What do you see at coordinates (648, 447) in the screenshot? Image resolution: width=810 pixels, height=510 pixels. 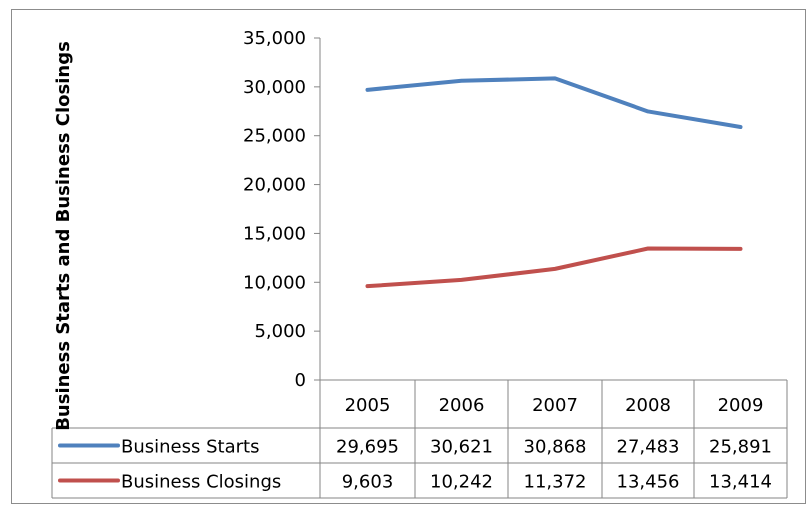 I see `data-value-label: 27,483` at bounding box center [648, 447].